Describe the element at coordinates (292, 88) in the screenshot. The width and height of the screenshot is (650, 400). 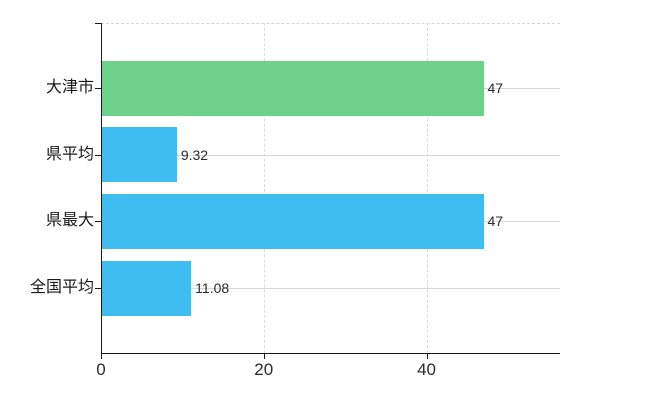
I see `bar-大津市` at that location.